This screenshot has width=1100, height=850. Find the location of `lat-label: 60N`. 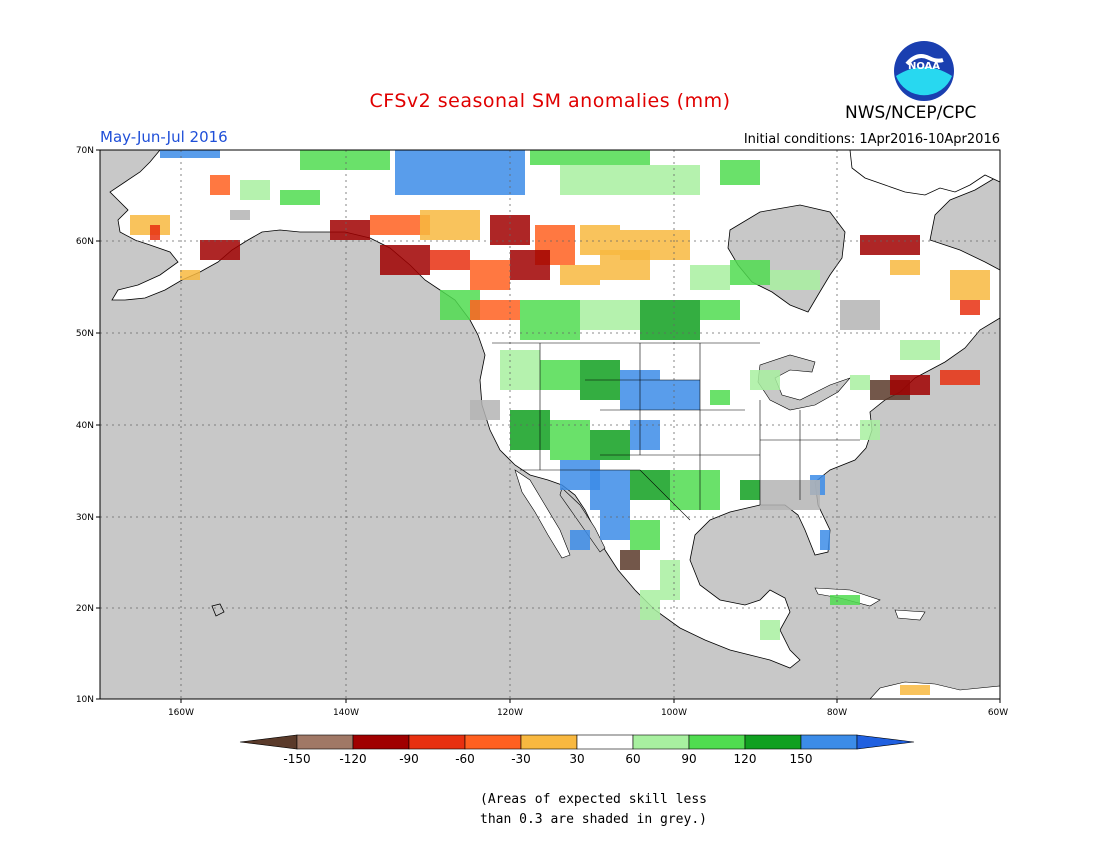

lat-label: 60N is located at coordinates (85, 242).